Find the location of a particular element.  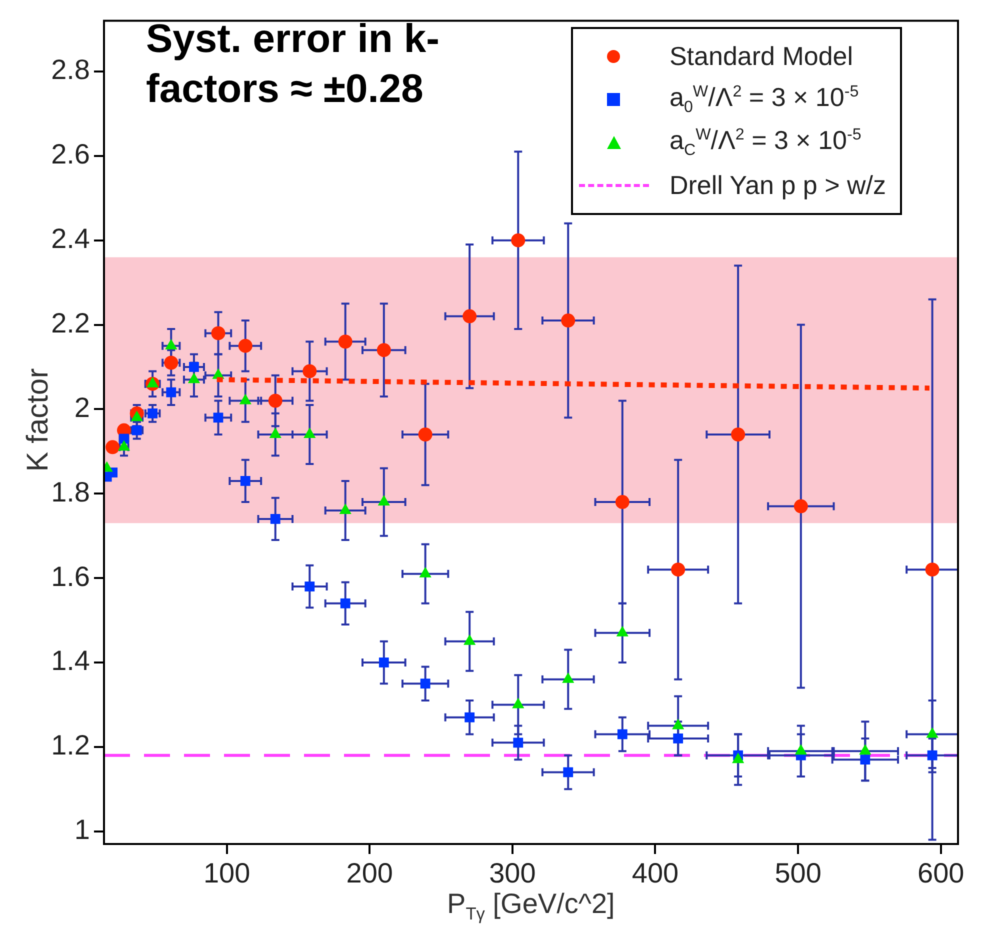

y-tick-label: 1.8 is located at coordinates (70, 492).